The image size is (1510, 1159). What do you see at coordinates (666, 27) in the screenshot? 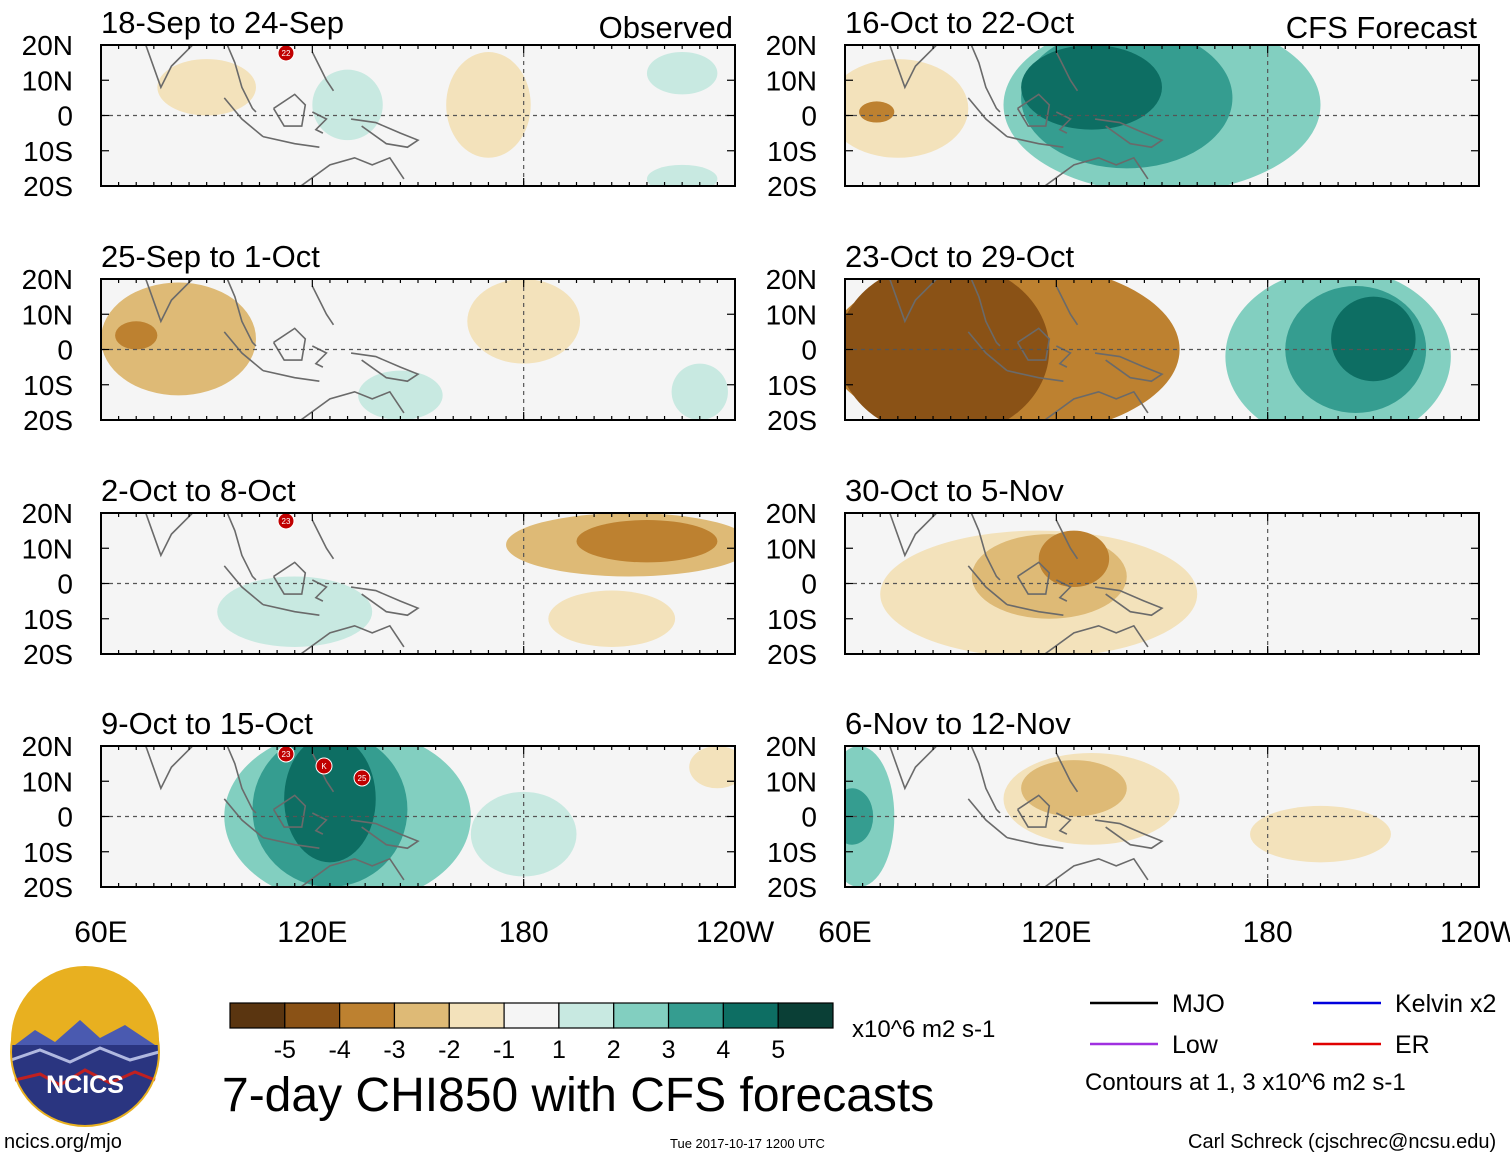
I see `panel-corner-label: Observed` at bounding box center [666, 27].